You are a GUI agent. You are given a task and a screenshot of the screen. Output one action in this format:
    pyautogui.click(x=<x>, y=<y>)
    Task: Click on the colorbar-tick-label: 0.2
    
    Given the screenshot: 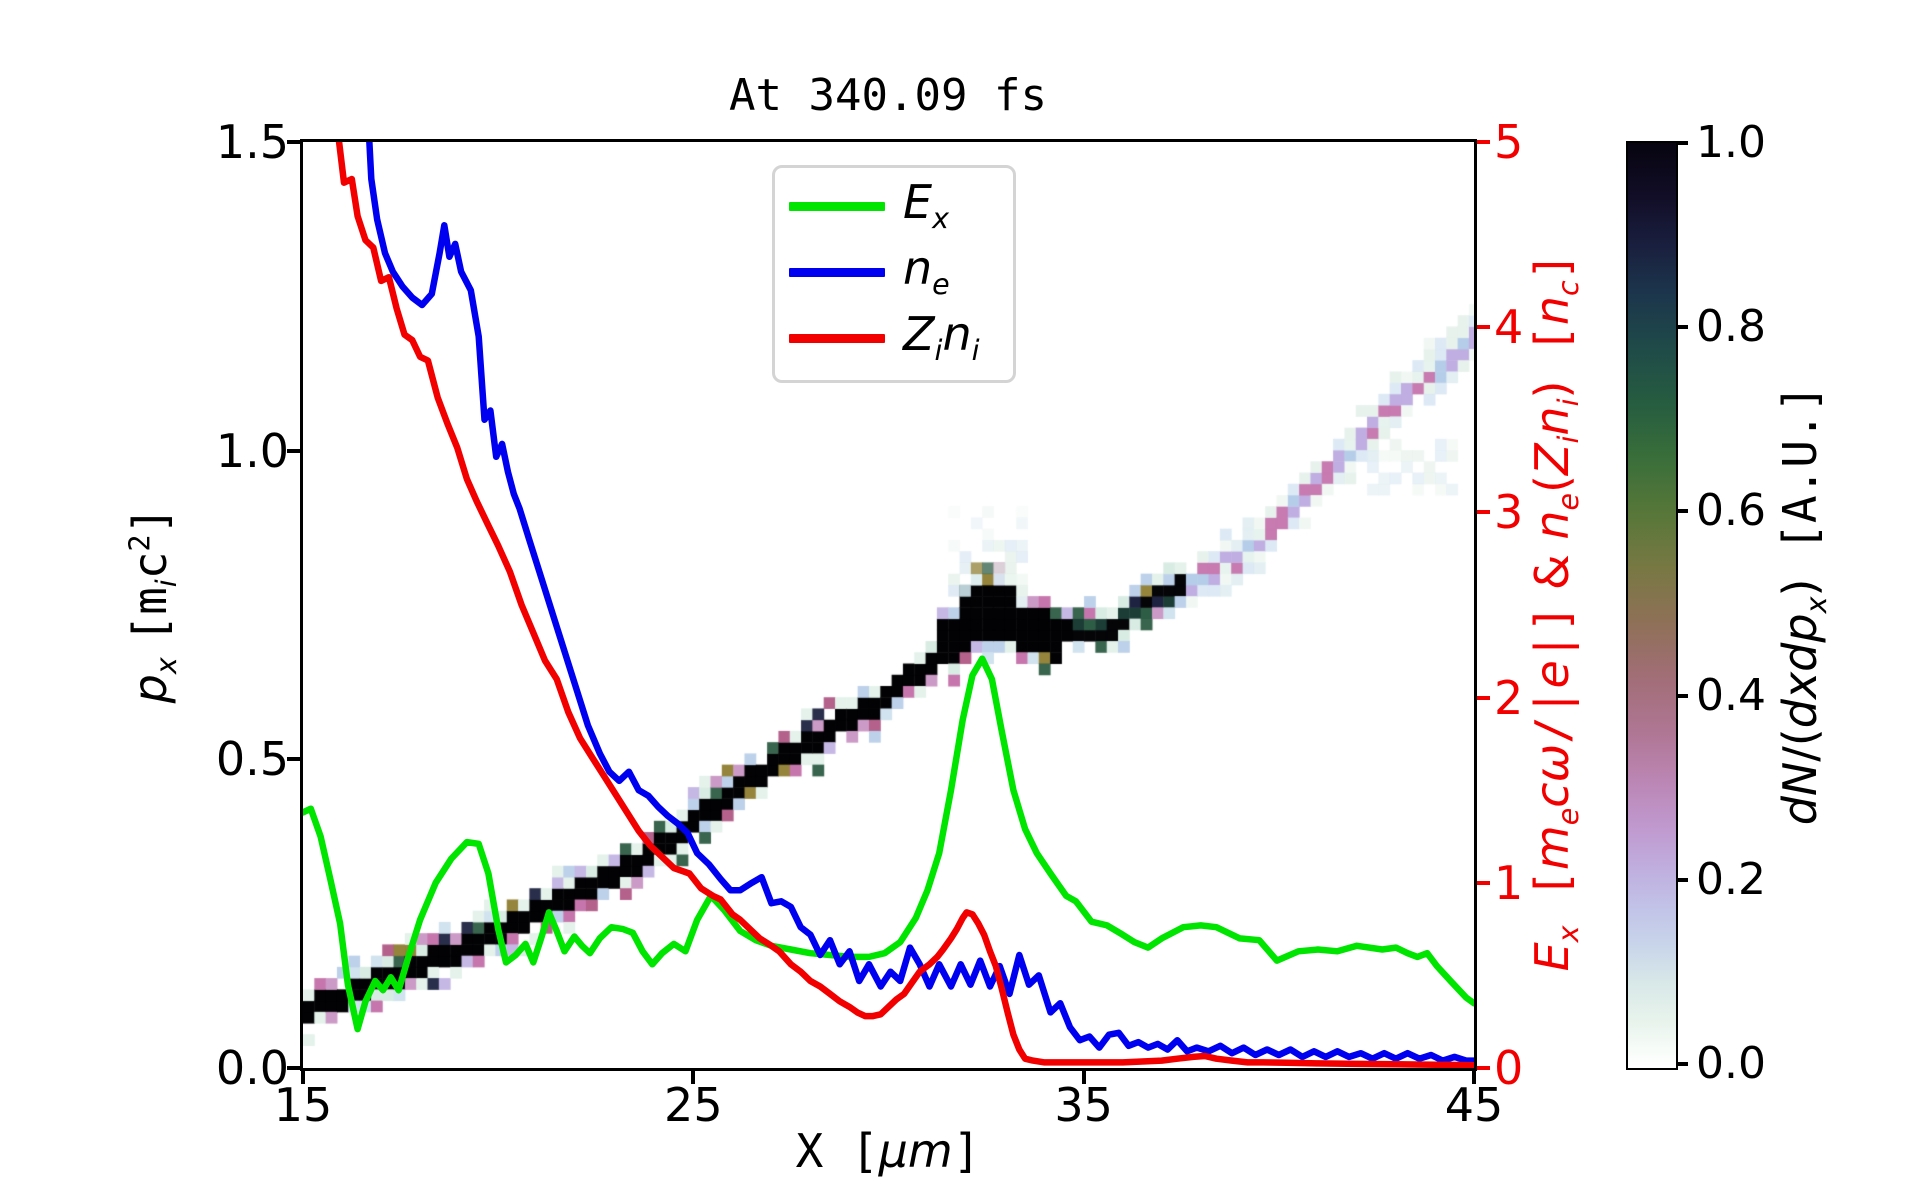 What is the action you would take?
    pyautogui.click(x=1731, y=879)
    